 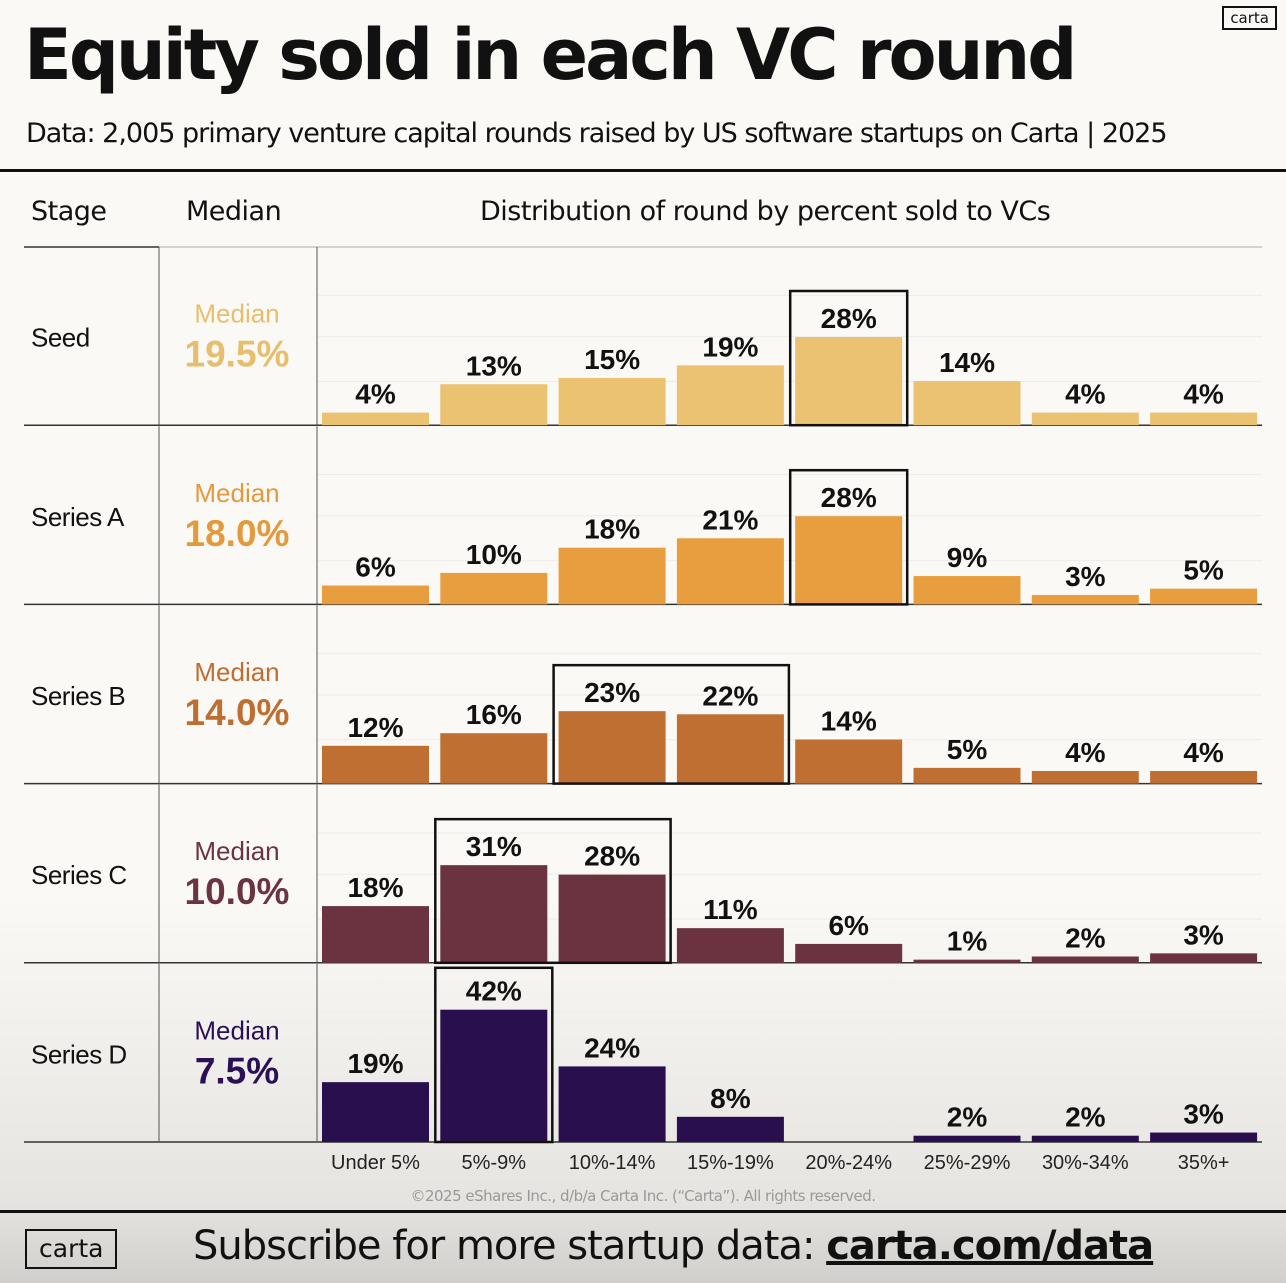 I want to click on data-label: 16%, so click(x=494, y=714).